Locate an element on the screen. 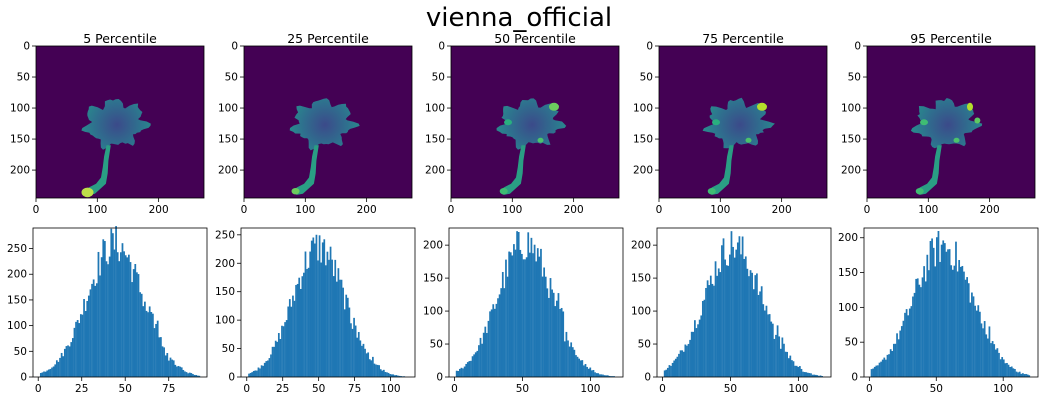 The height and width of the screenshot is (400, 1044). city-tail is located at coordinates (513, 170).